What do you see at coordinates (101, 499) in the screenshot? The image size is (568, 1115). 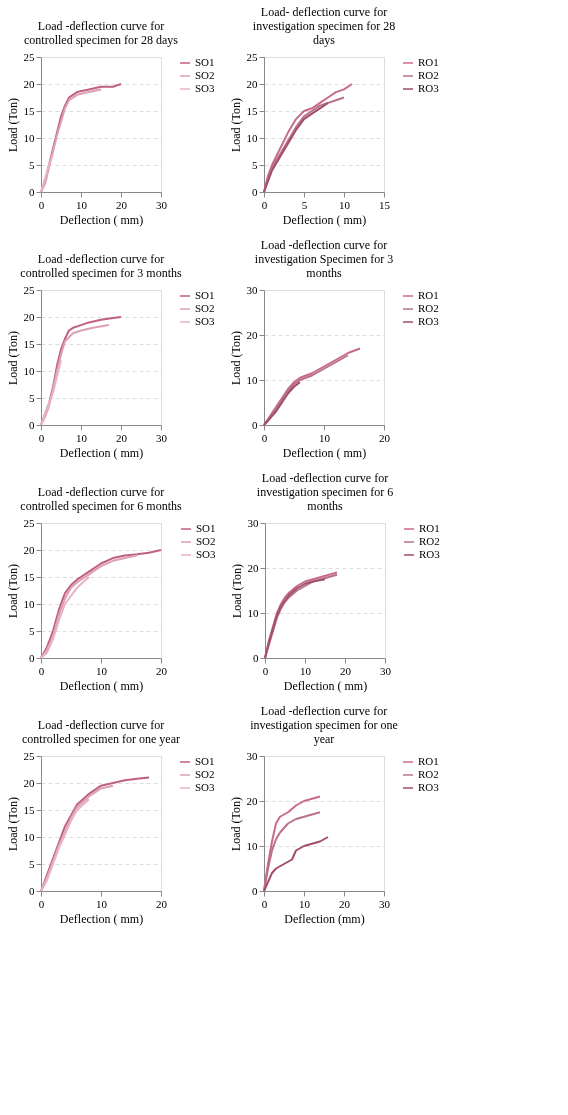 I see `chart-title: Load -deflection curve for controlled specimen for 6 months` at bounding box center [101, 499].